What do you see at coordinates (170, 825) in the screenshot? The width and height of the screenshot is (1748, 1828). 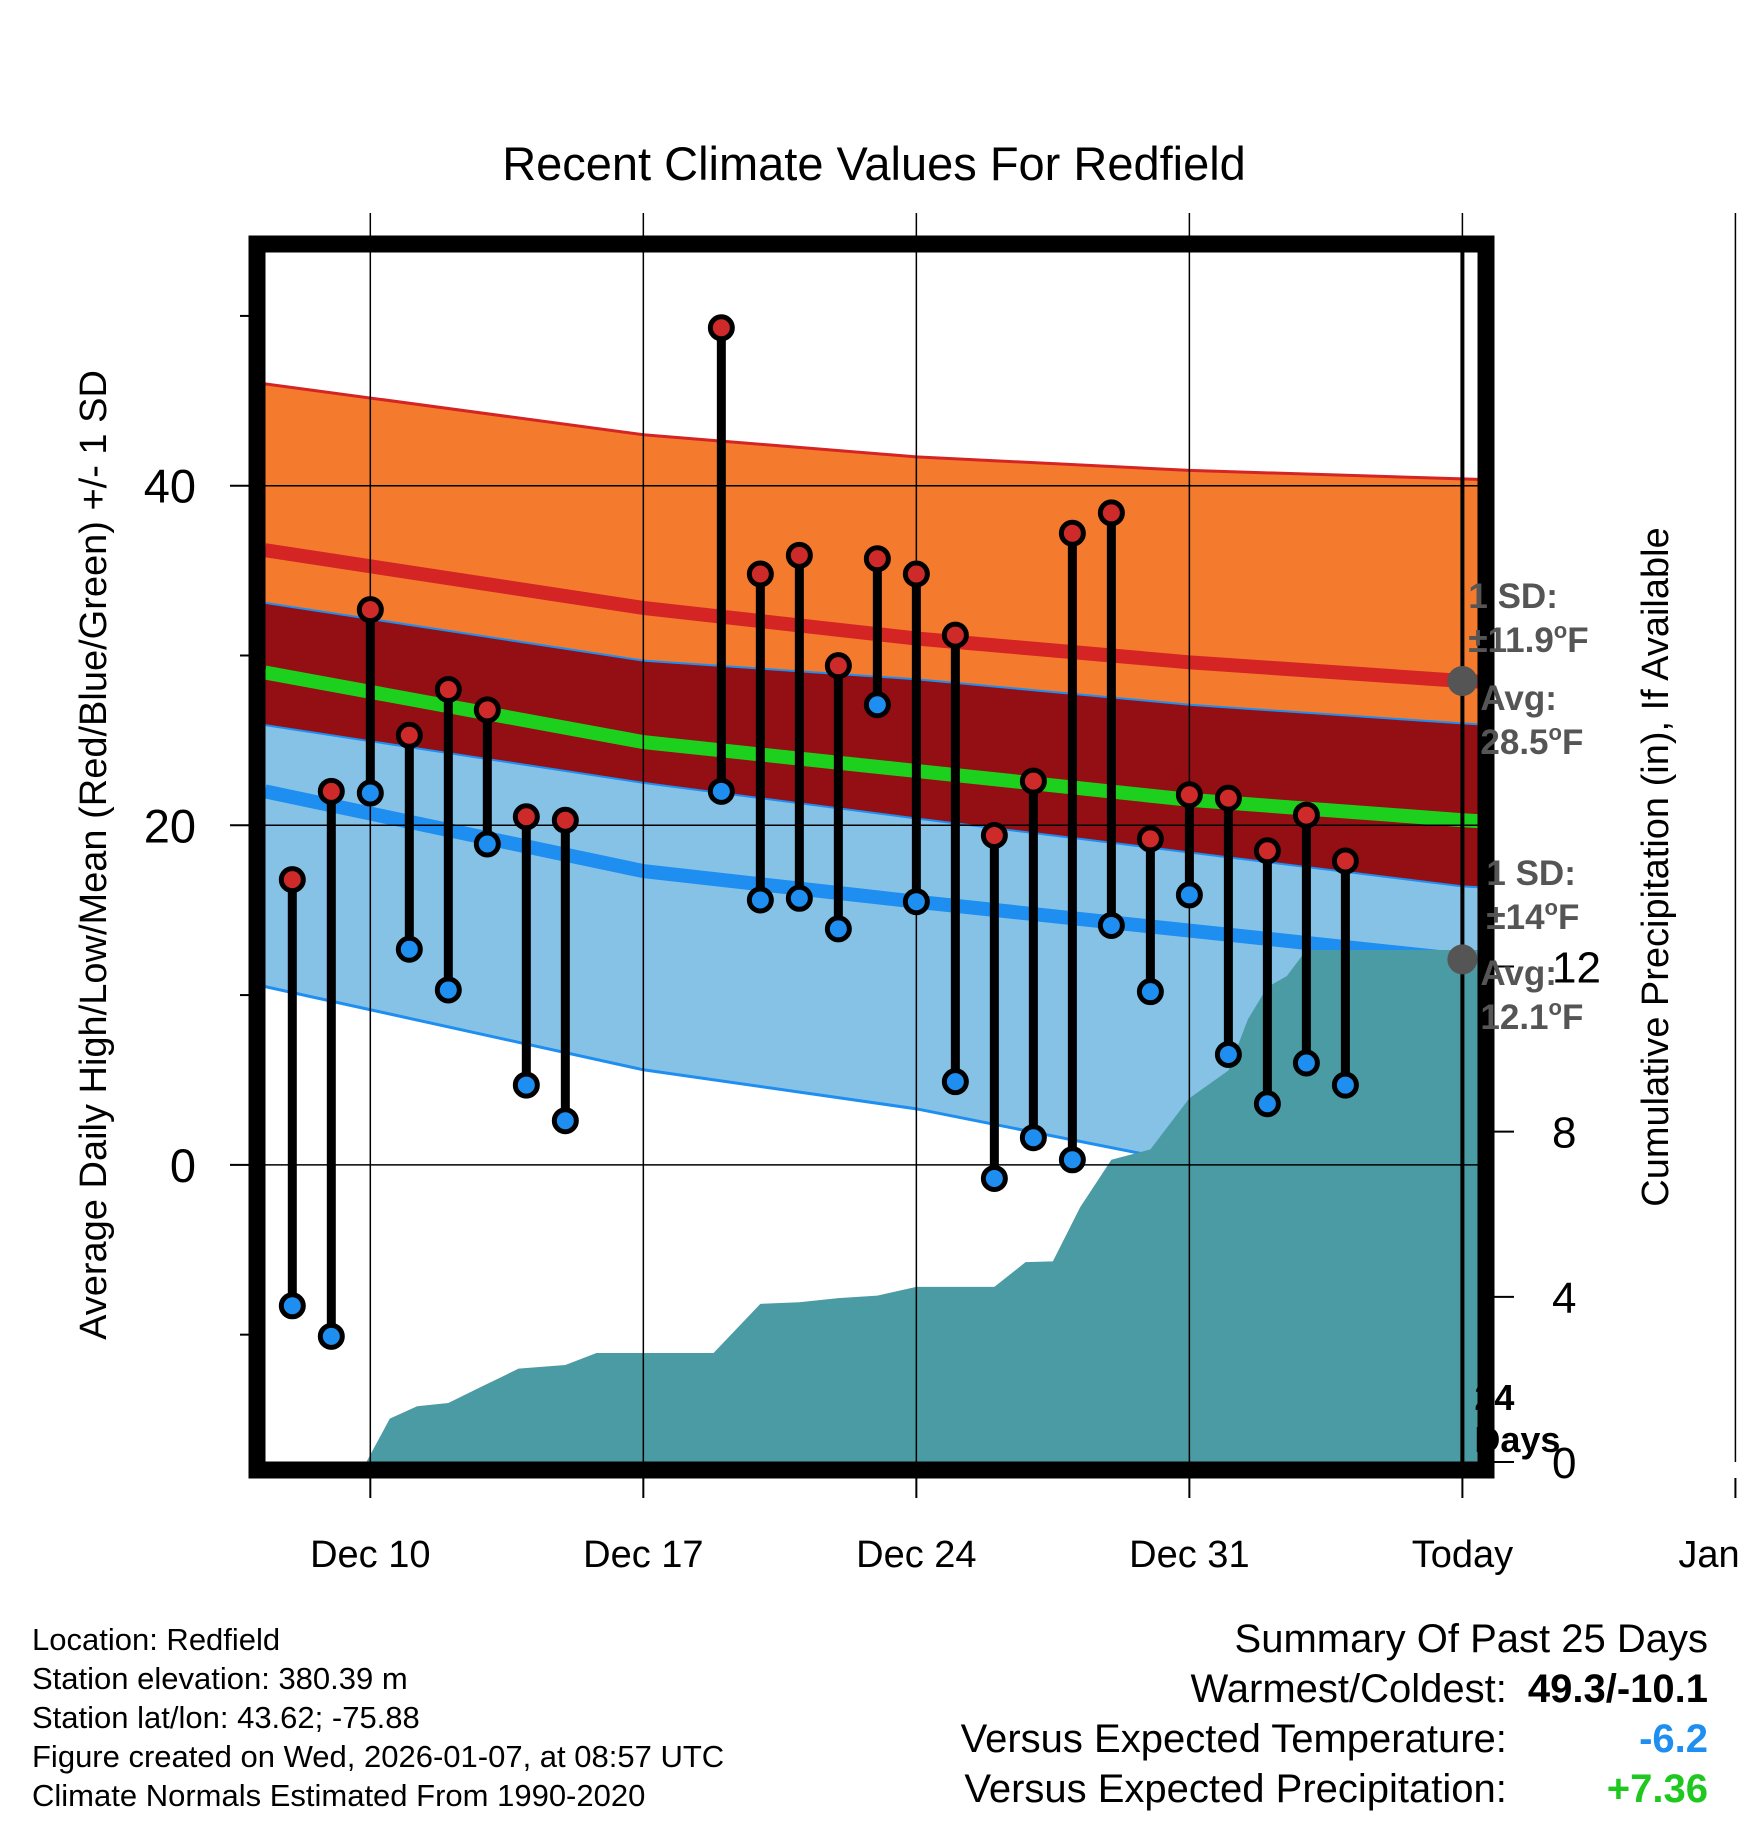 I see `y-tick-label: 20` at bounding box center [170, 825].